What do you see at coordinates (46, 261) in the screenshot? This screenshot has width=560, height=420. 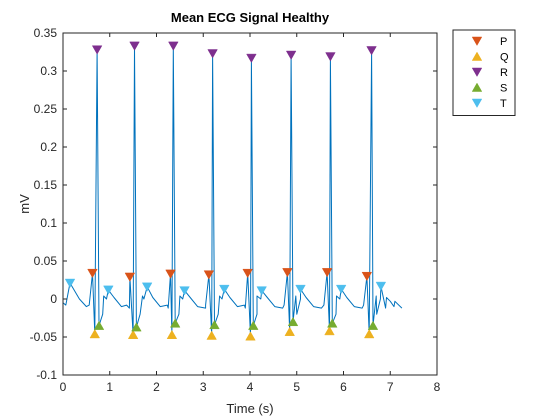 I see `y-tick-label: 0.05` at bounding box center [46, 261].